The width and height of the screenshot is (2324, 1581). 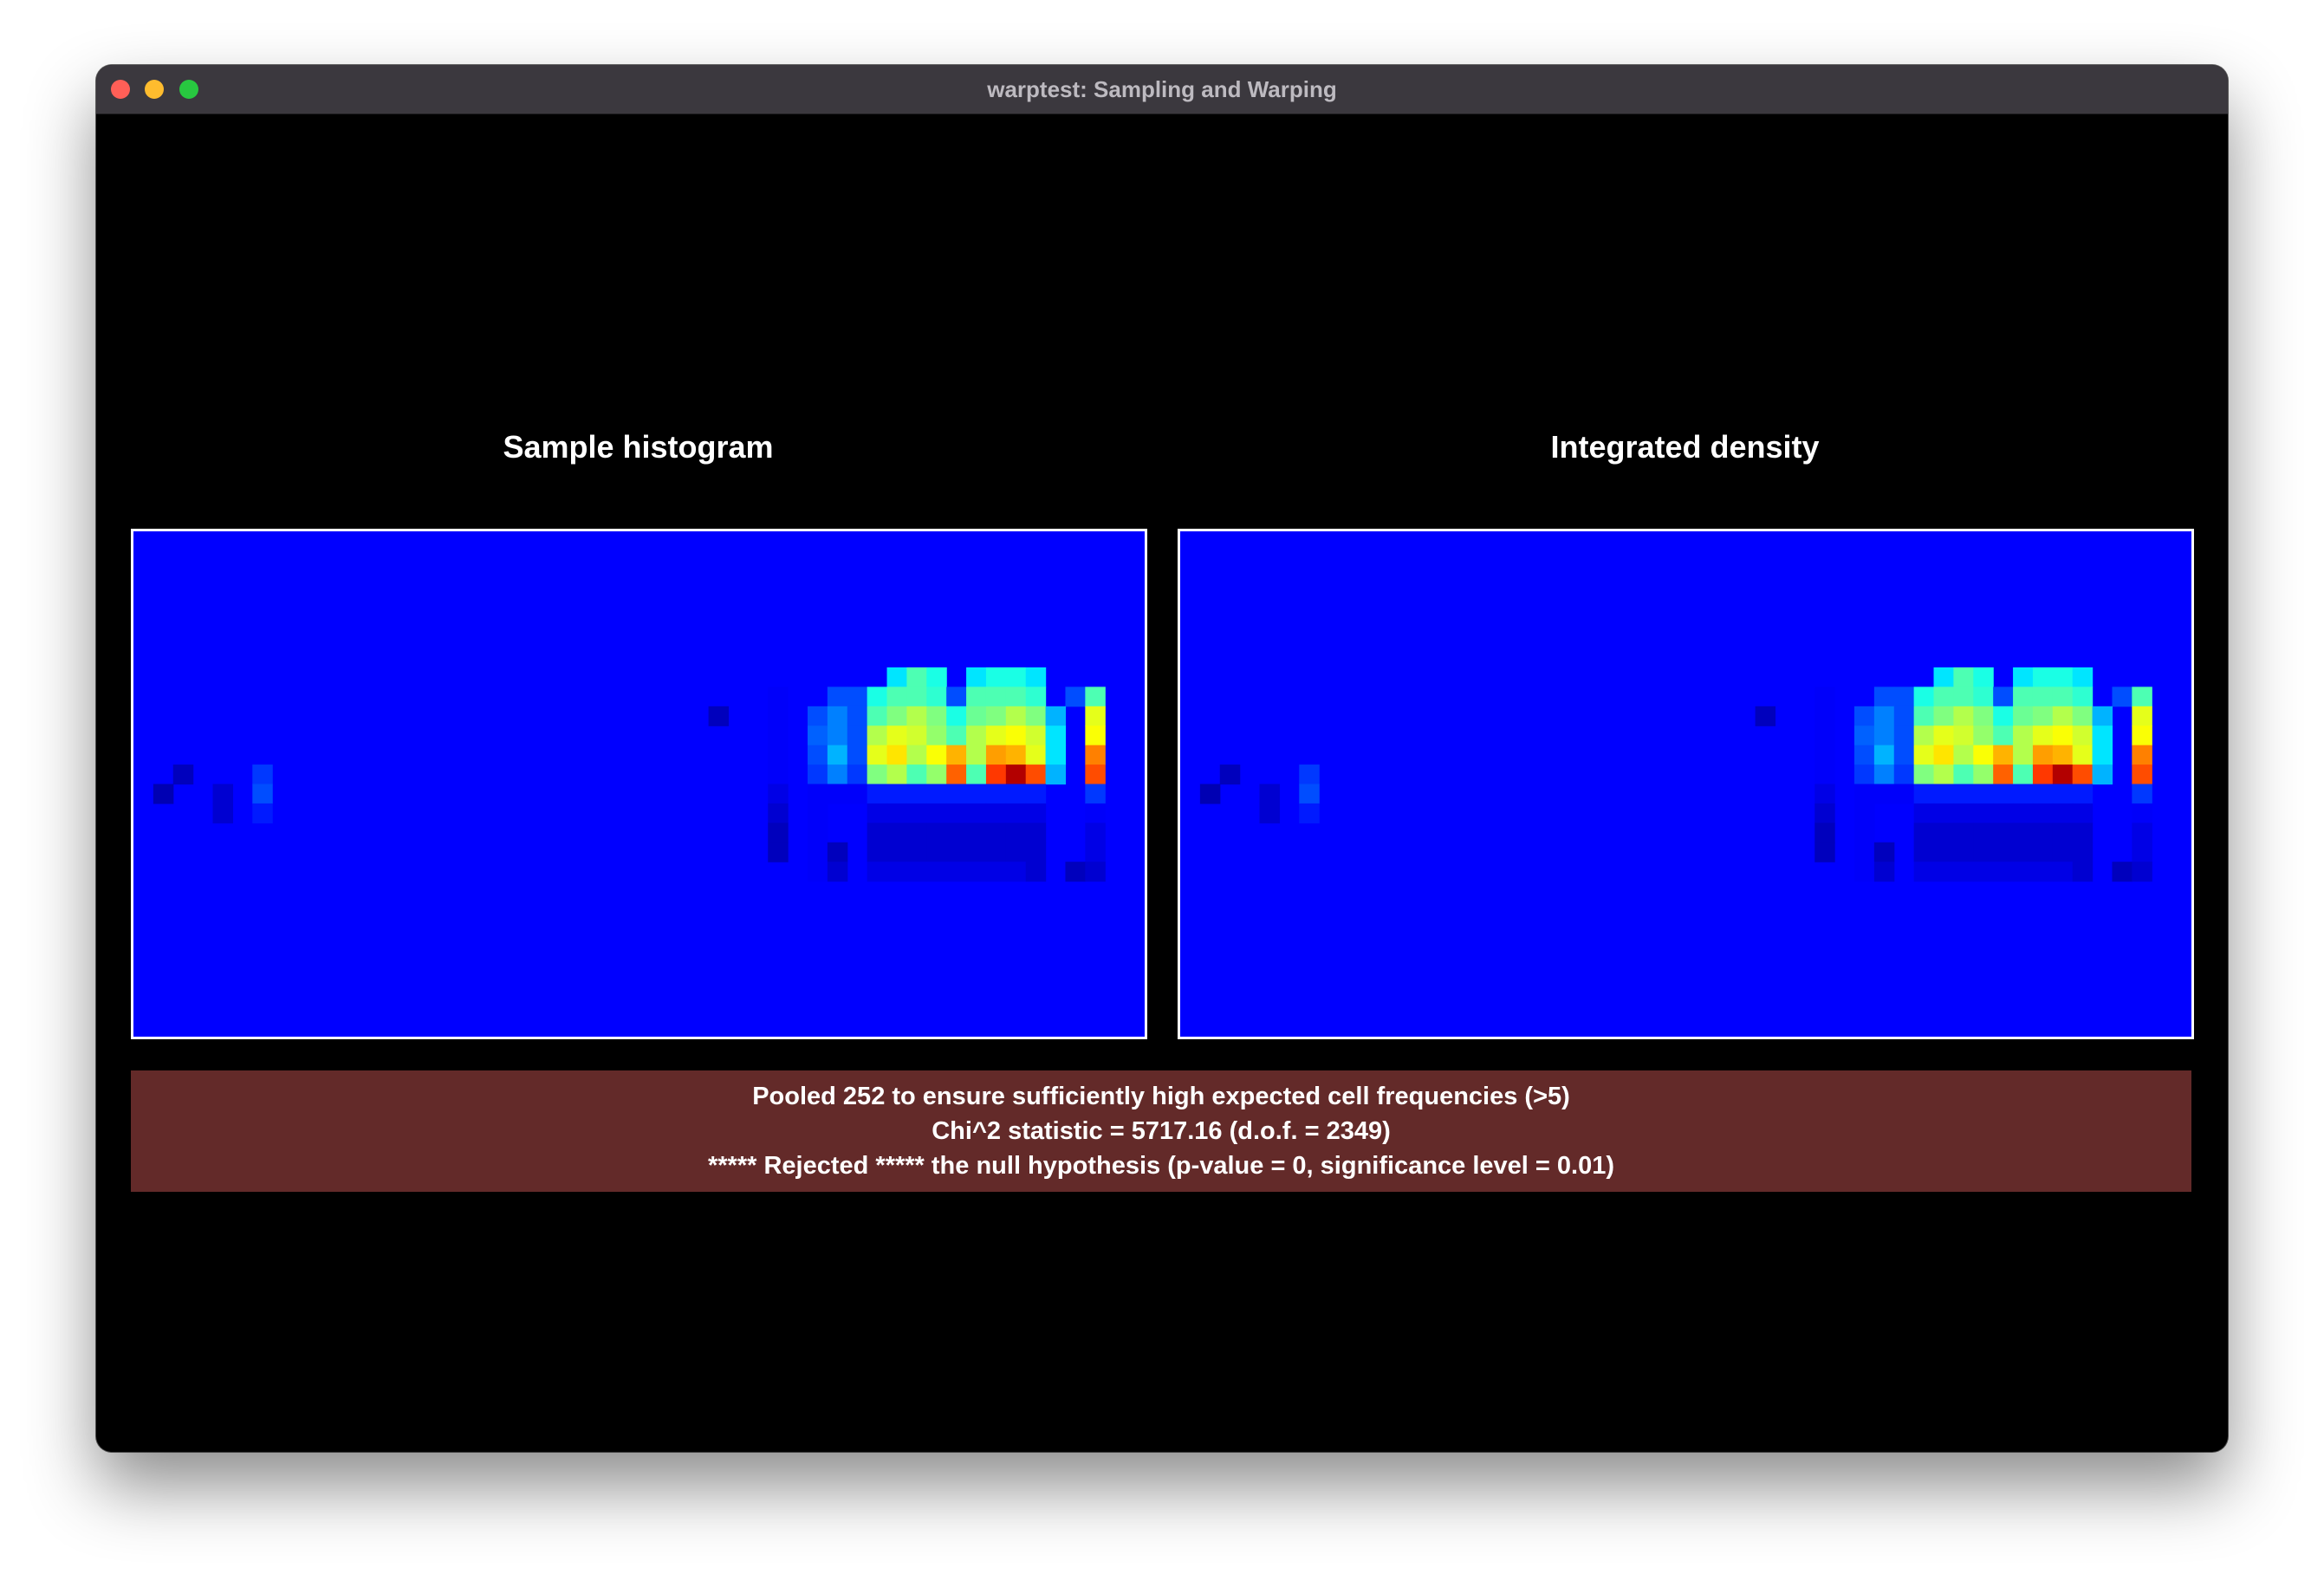 I want to click on sample-histogram-title: Sample histogram, so click(x=638, y=447).